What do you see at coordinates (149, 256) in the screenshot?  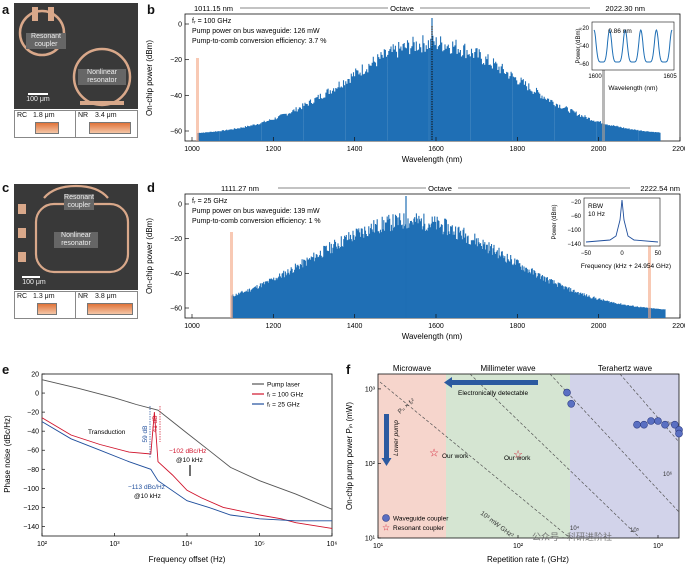 I see `d-ylabel: On-chip power (dBm)` at bounding box center [149, 256].